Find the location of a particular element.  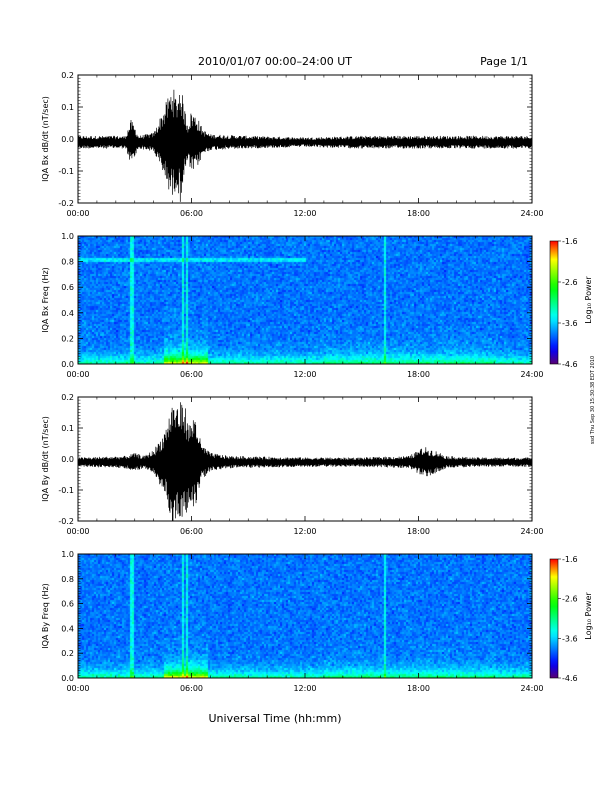

y-axis-title: IQA By Freq (Hz) is located at coordinates (45, 616).